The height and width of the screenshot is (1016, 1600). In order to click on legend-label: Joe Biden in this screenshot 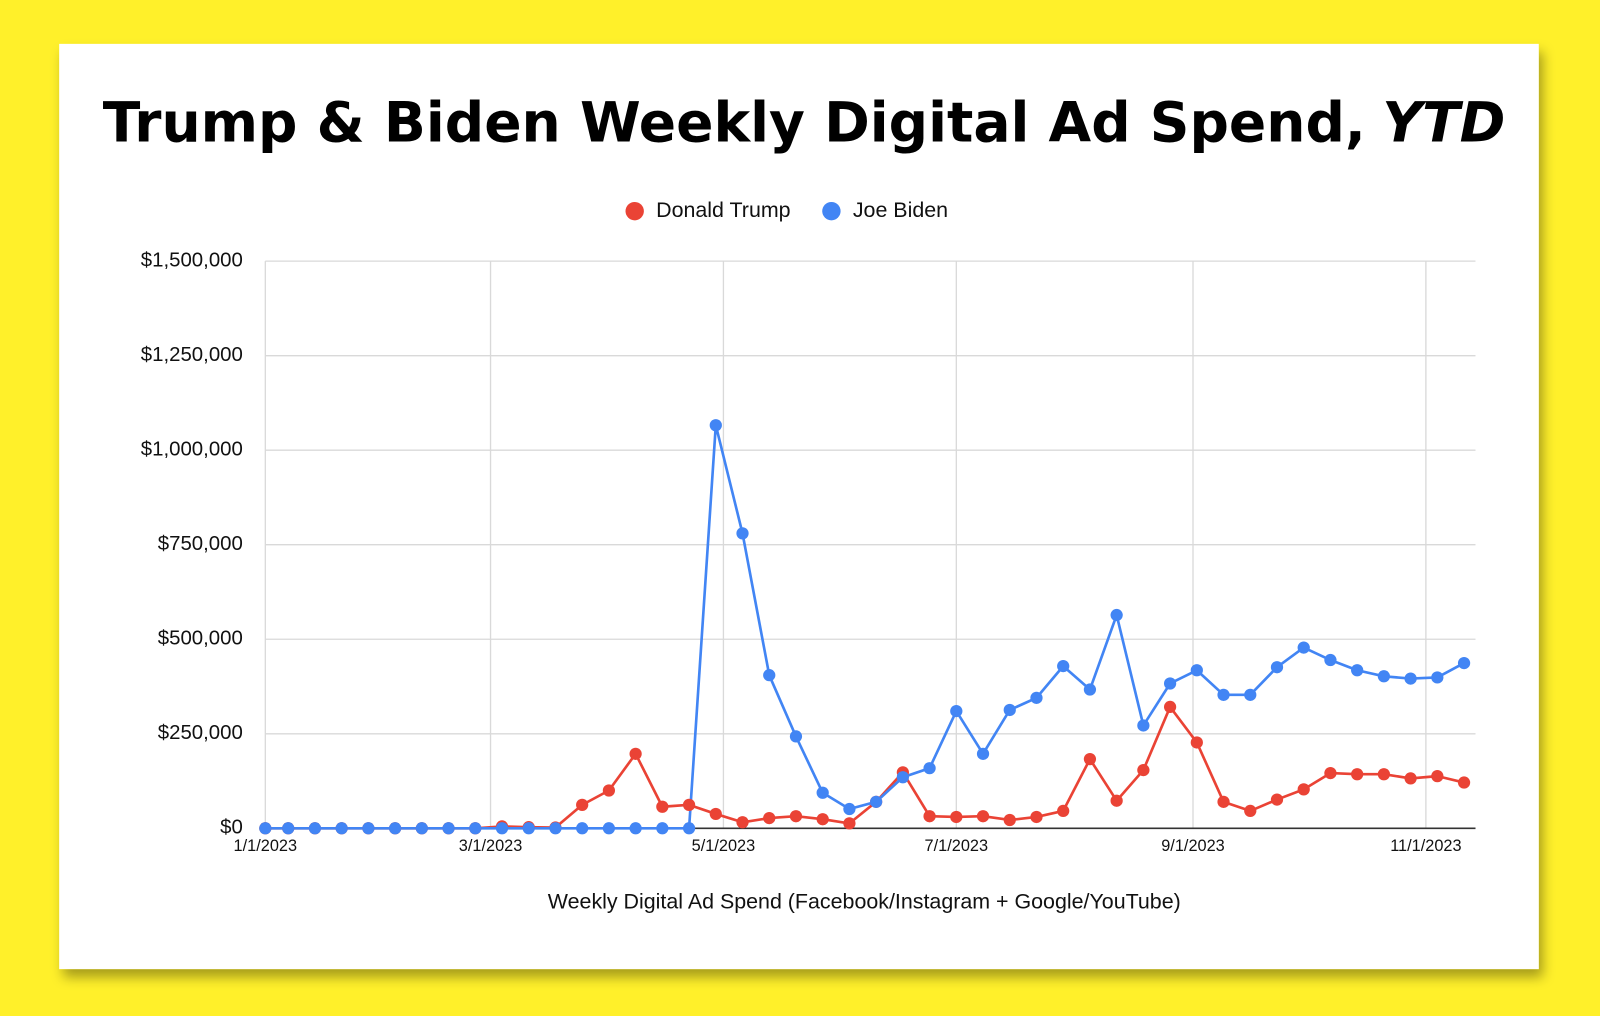, I will do `click(900, 210)`.